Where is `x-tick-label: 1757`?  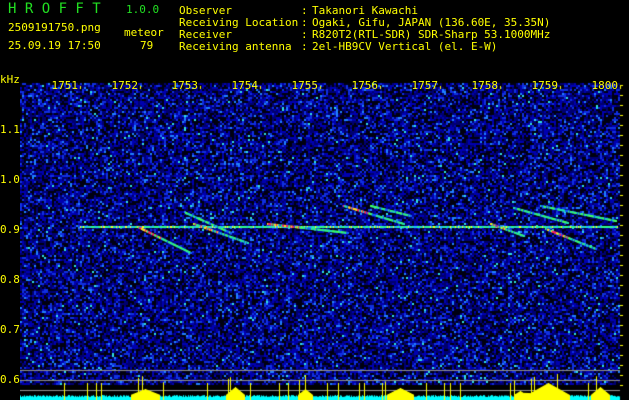
x-tick-label: 1757 is located at coordinates (425, 85).